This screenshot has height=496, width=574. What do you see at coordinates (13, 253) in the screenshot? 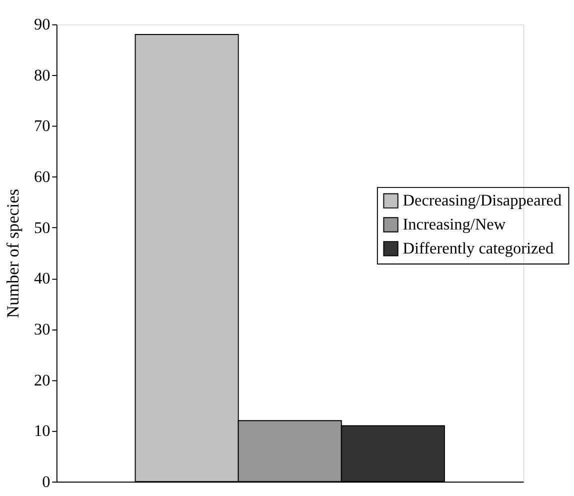
I see `y-axis-title: Number of species` at bounding box center [13, 253].